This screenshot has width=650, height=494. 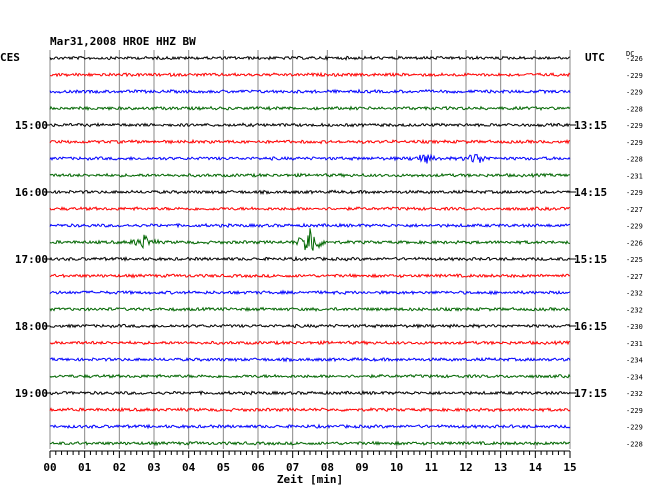 I want to click on right-timezone-label: UTC, so click(x=595, y=57).